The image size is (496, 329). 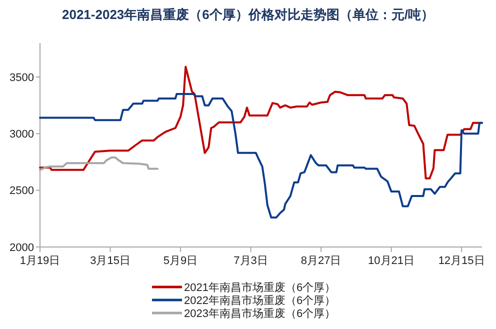 I want to click on y-tick-label: 2000, so click(x=22, y=248).